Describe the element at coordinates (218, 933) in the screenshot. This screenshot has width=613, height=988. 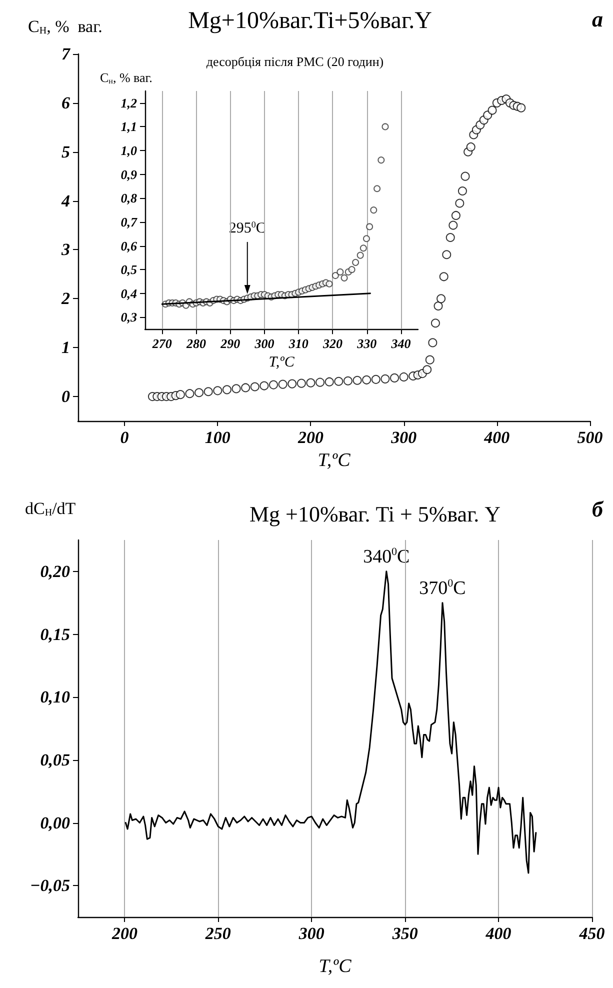
I see `x-tick-label: 250` at that location.